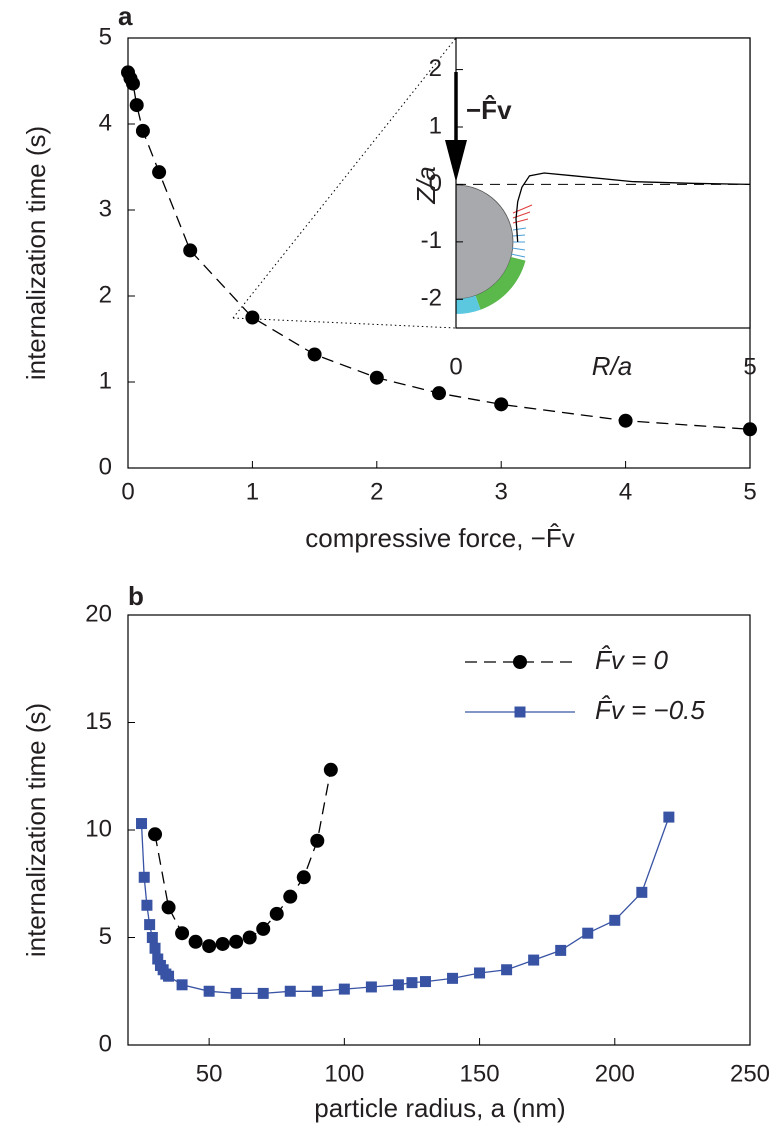 The width and height of the screenshot is (780, 1140). I want to click on annotation: −F̂v, so click(489, 109).